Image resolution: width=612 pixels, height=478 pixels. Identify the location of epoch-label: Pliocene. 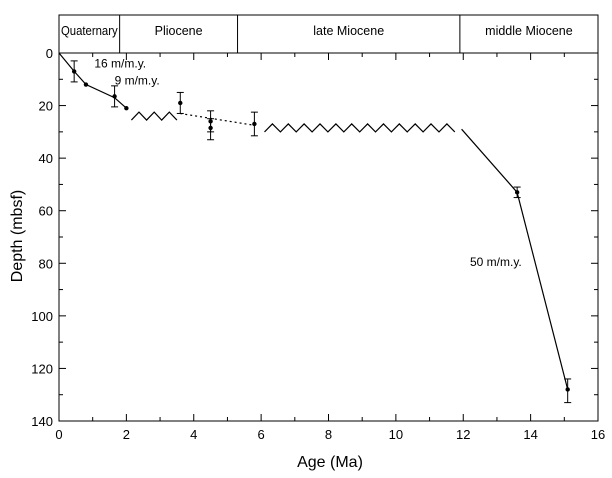
(179, 31).